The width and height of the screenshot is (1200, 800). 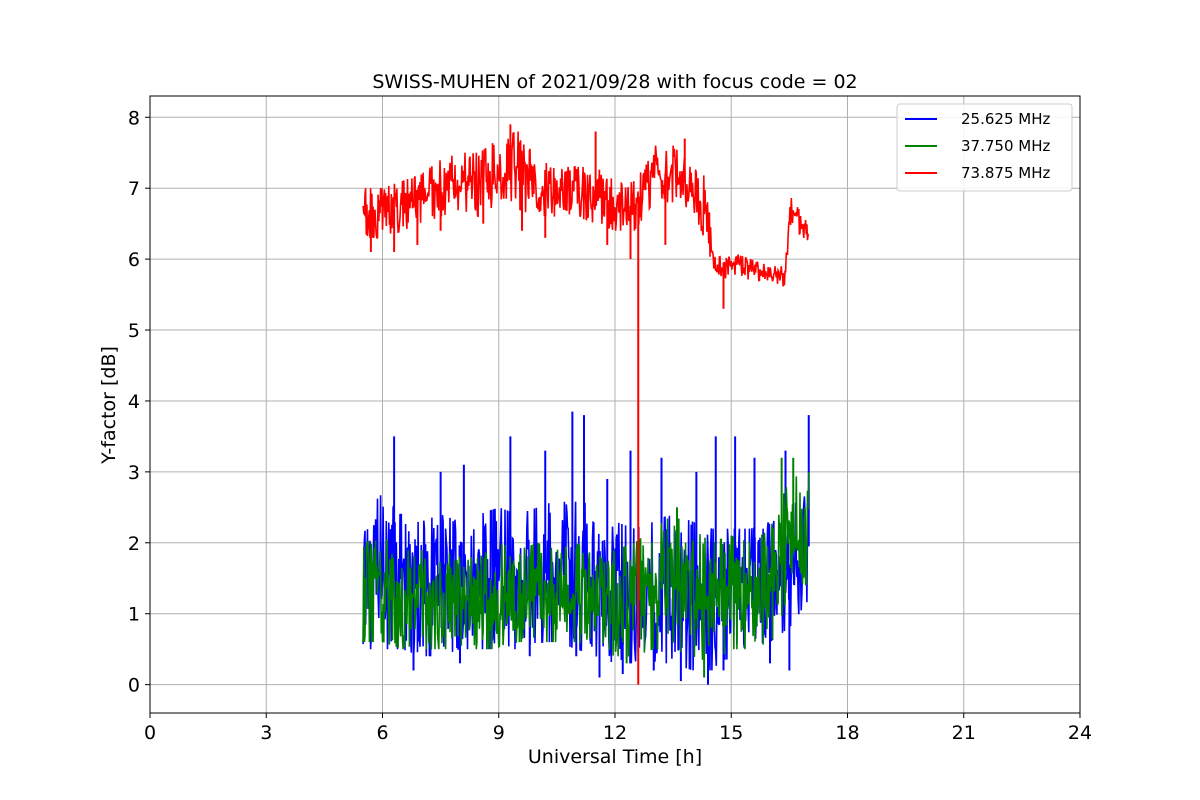 I want to click on x-tick-label: 18, so click(x=847, y=733).